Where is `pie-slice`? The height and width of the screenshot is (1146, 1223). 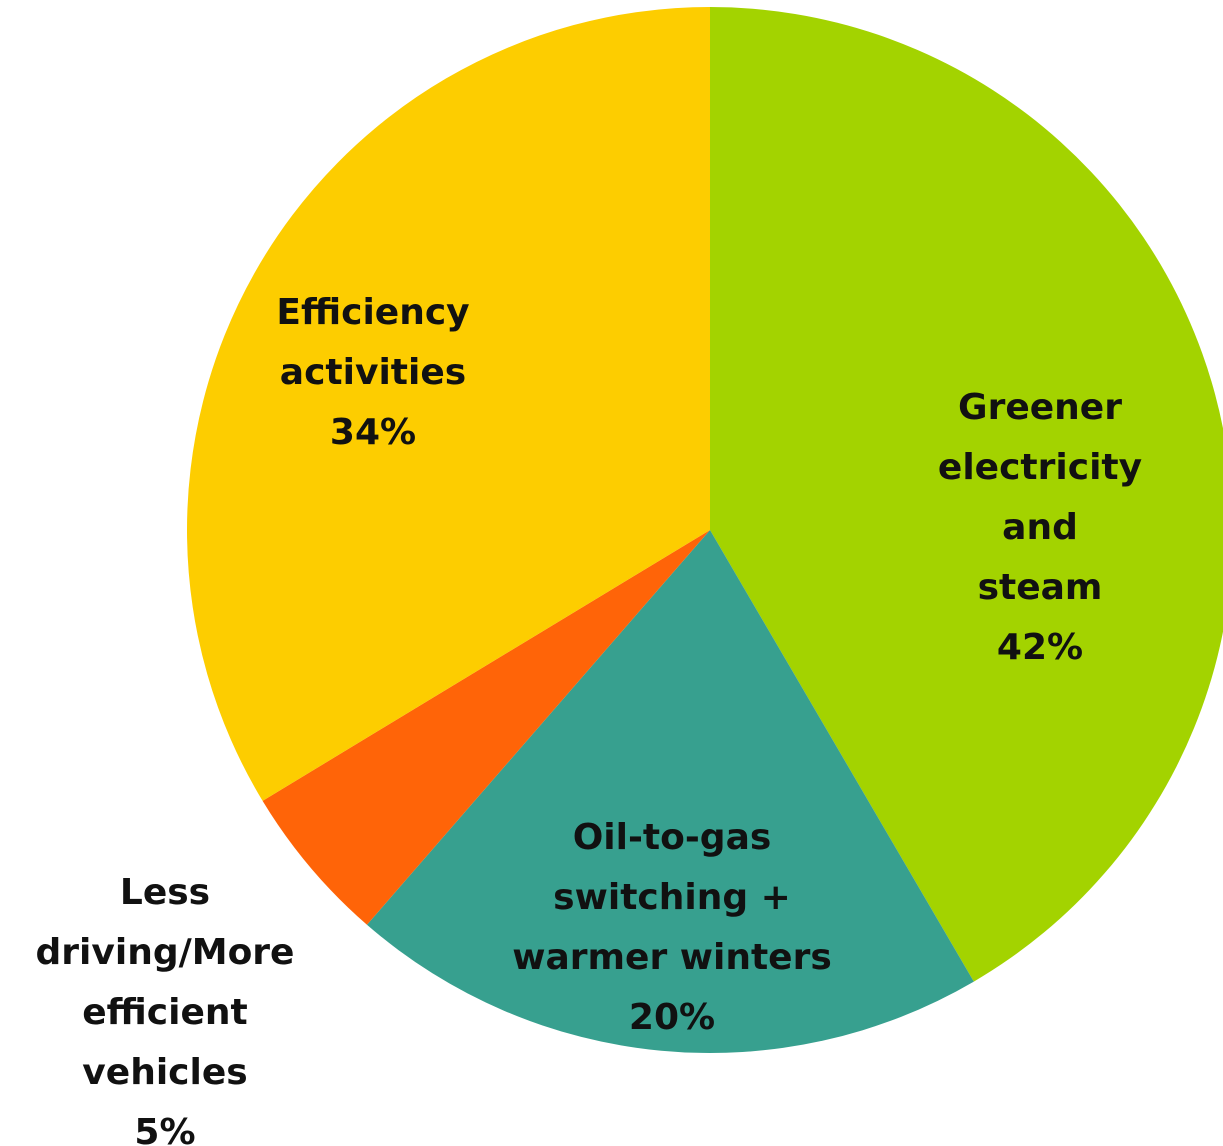
pie-slice is located at coordinates (486, 727).